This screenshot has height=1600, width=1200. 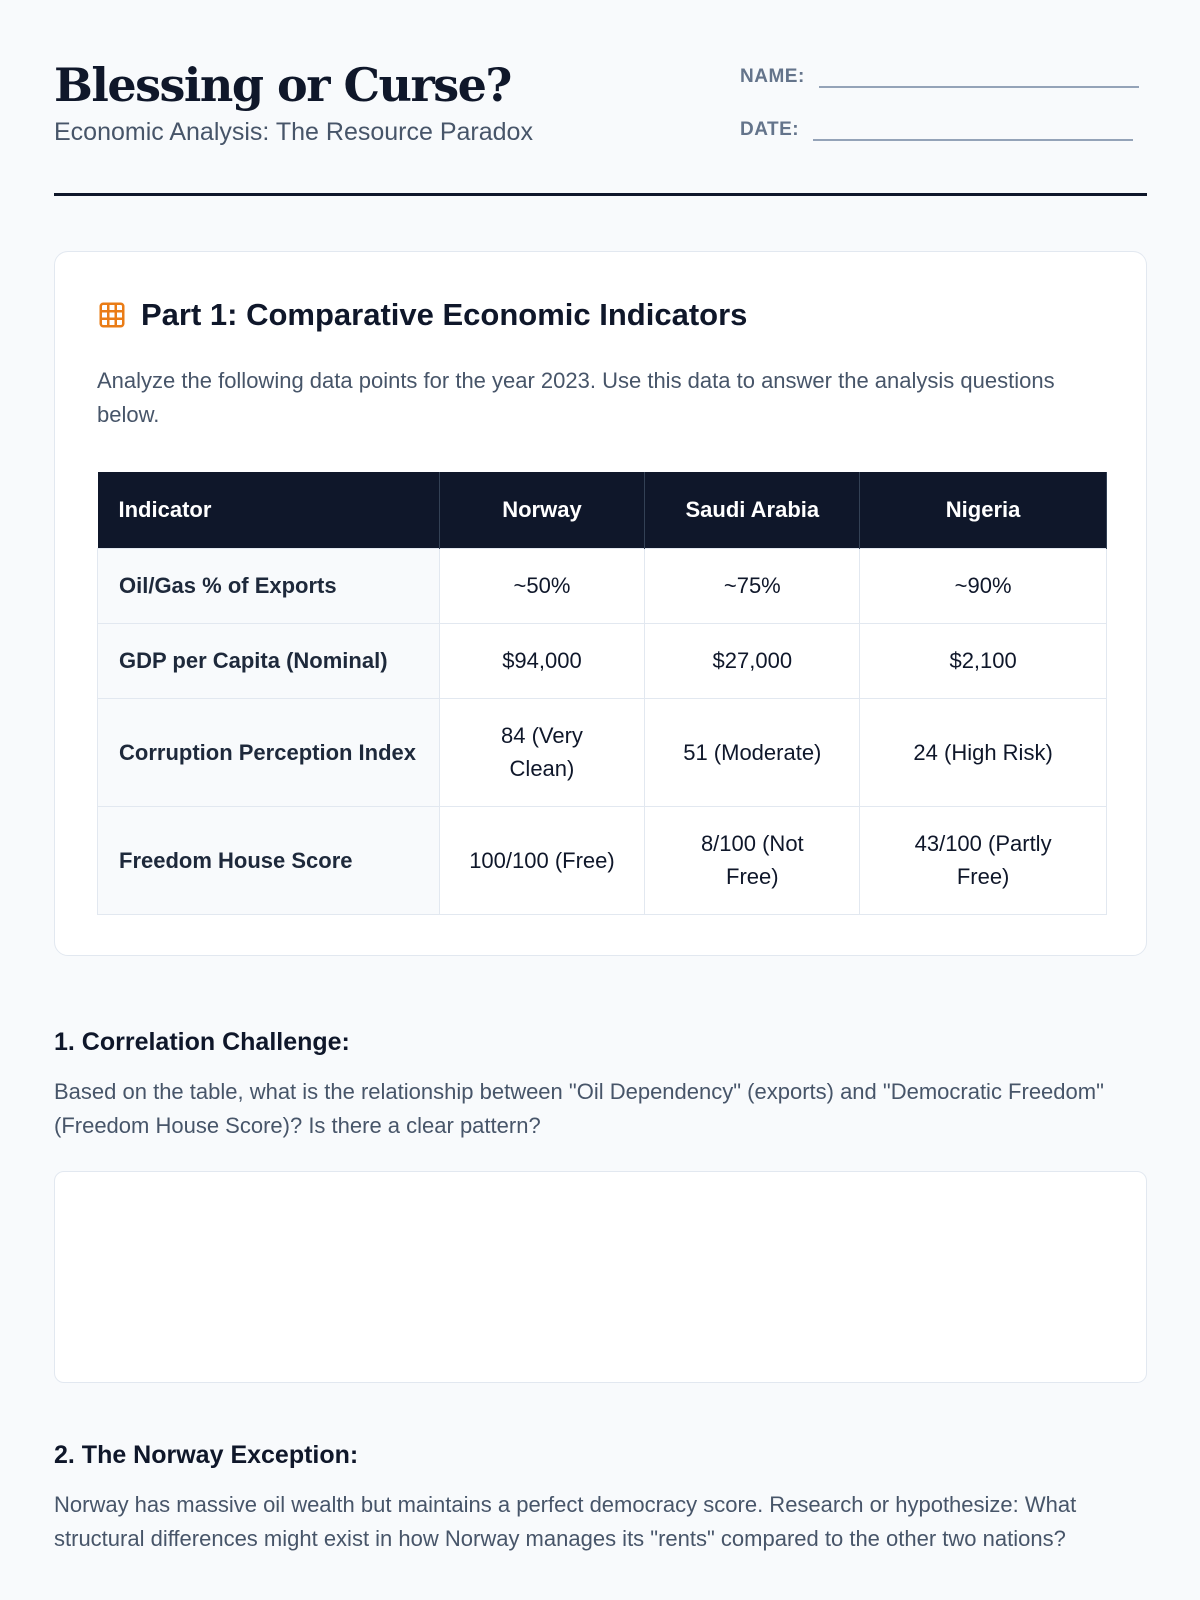 What do you see at coordinates (268, 860) in the screenshot?
I see `row-label: Freedom House Score` at bounding box center [268, 860].